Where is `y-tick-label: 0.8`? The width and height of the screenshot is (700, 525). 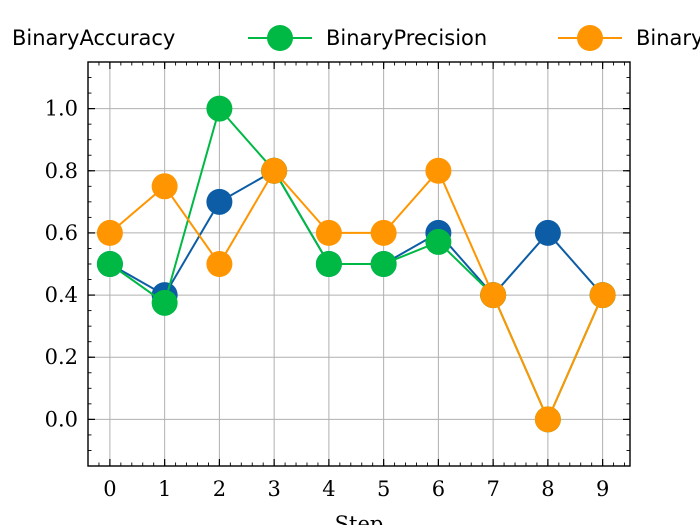
y-tick-label: 0.8 is located at coordinates (61, 171).